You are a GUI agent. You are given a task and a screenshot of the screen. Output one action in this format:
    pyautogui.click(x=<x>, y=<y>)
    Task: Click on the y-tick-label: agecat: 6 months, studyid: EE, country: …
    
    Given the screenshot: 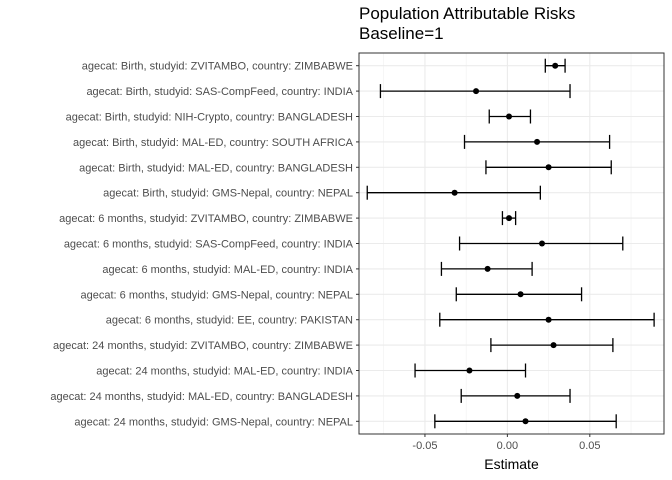 What is the action you would take?
    pyautogui.click(x=229, y=321)
    